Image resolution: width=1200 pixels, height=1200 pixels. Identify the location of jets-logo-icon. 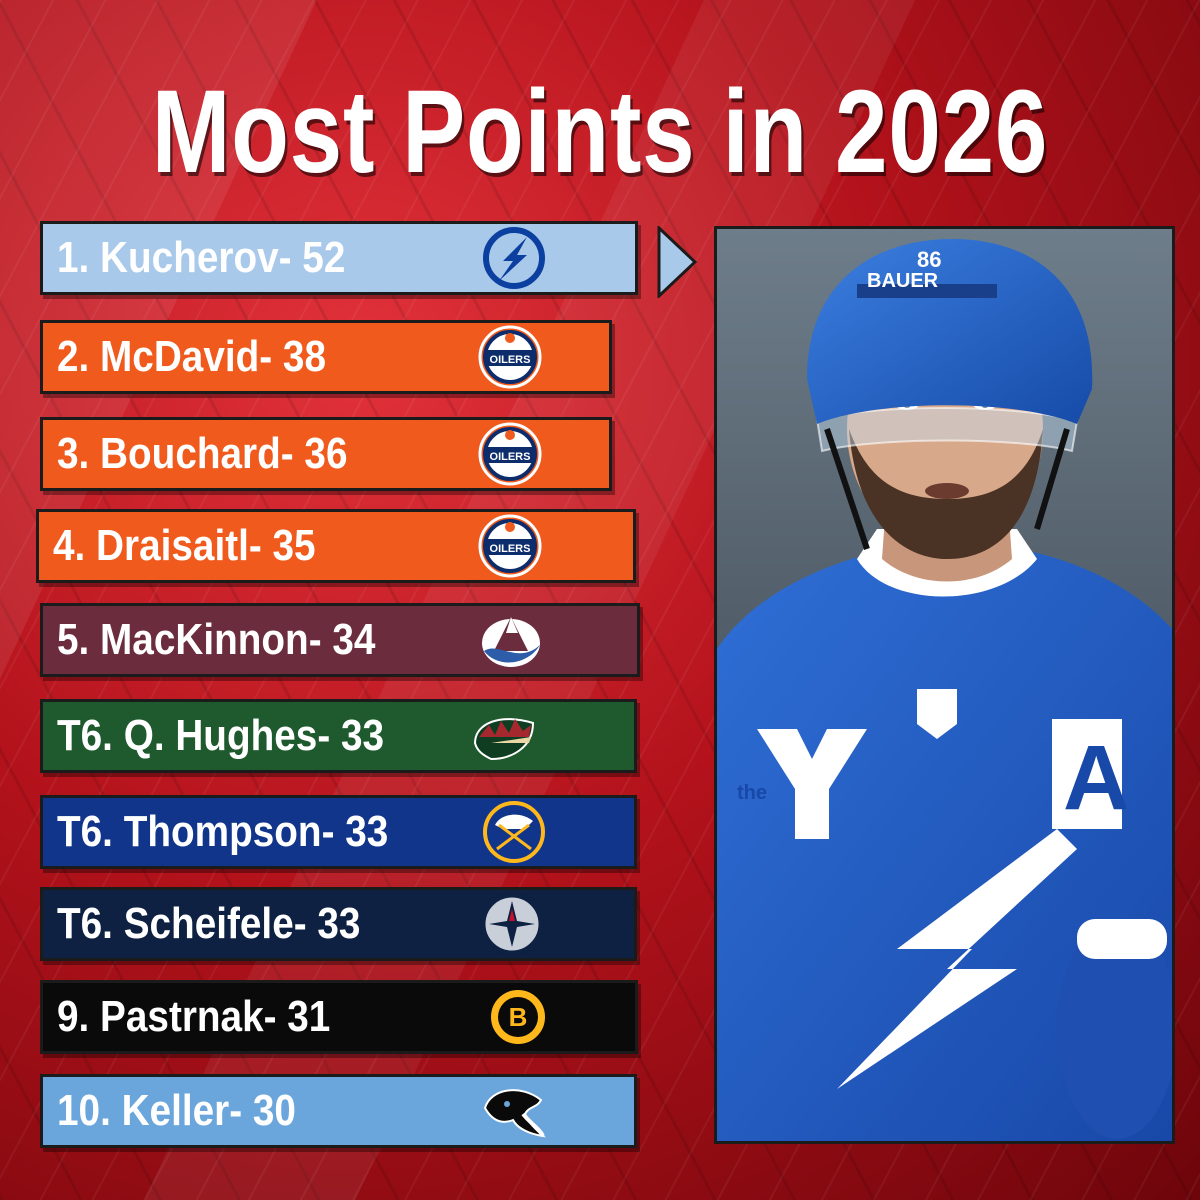
(512, 924).